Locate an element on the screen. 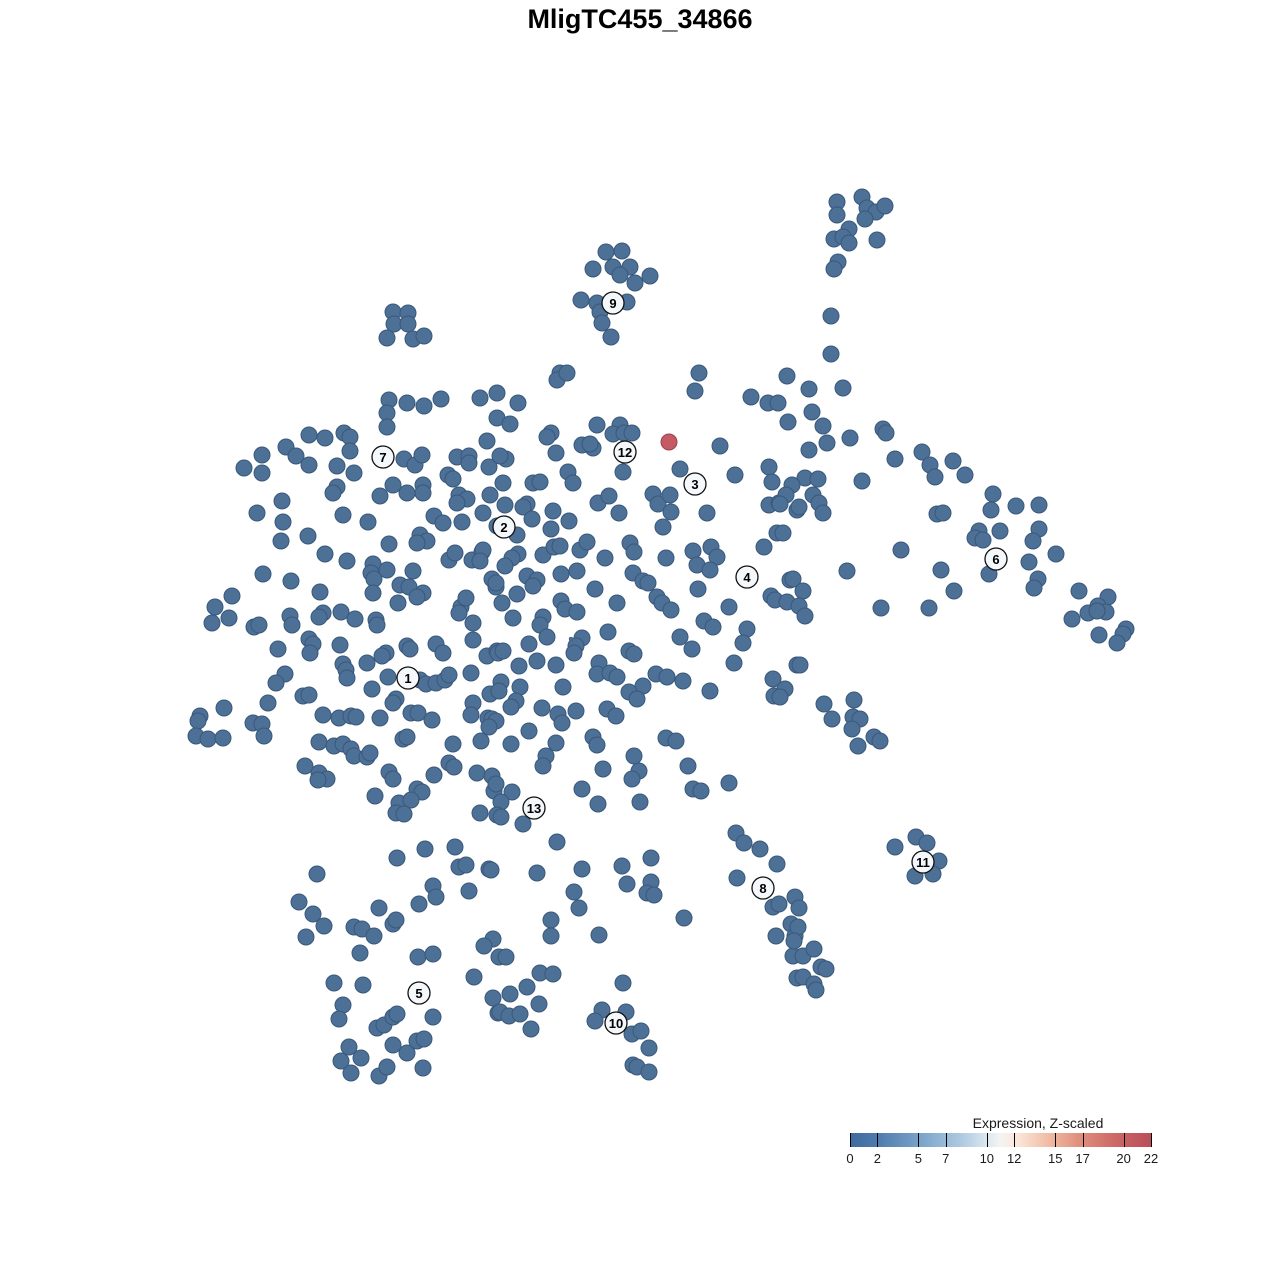 The image size is (1280, 1280). legend-tick is located at coordinates (1124, 1140).